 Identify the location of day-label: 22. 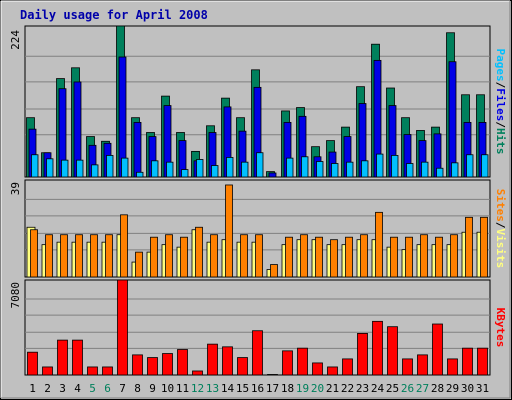
(347, 388).